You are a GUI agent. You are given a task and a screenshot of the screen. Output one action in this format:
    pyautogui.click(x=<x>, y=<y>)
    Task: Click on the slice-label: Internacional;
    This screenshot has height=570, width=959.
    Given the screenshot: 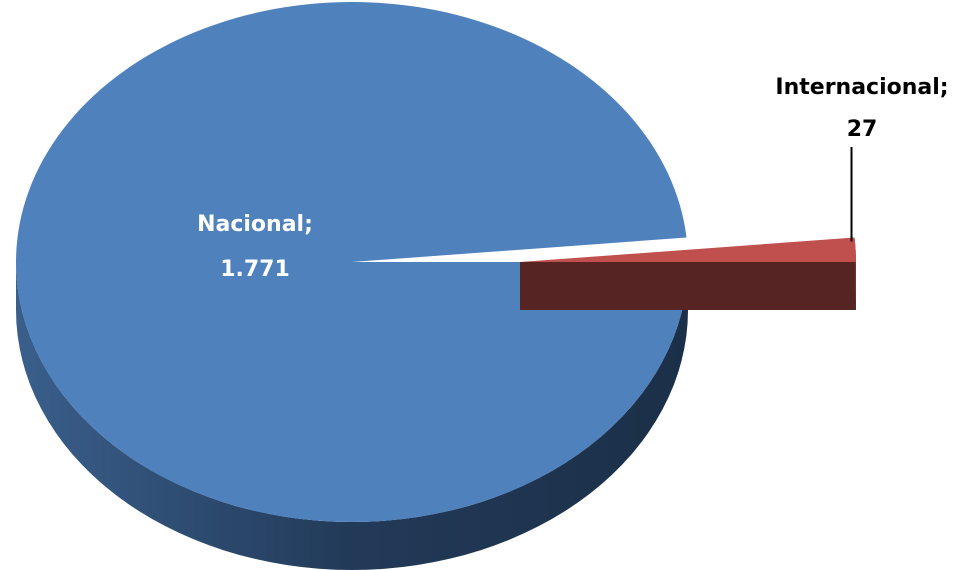 What is the action you would take?
    pyautogui.click(x=861, y=87)
    